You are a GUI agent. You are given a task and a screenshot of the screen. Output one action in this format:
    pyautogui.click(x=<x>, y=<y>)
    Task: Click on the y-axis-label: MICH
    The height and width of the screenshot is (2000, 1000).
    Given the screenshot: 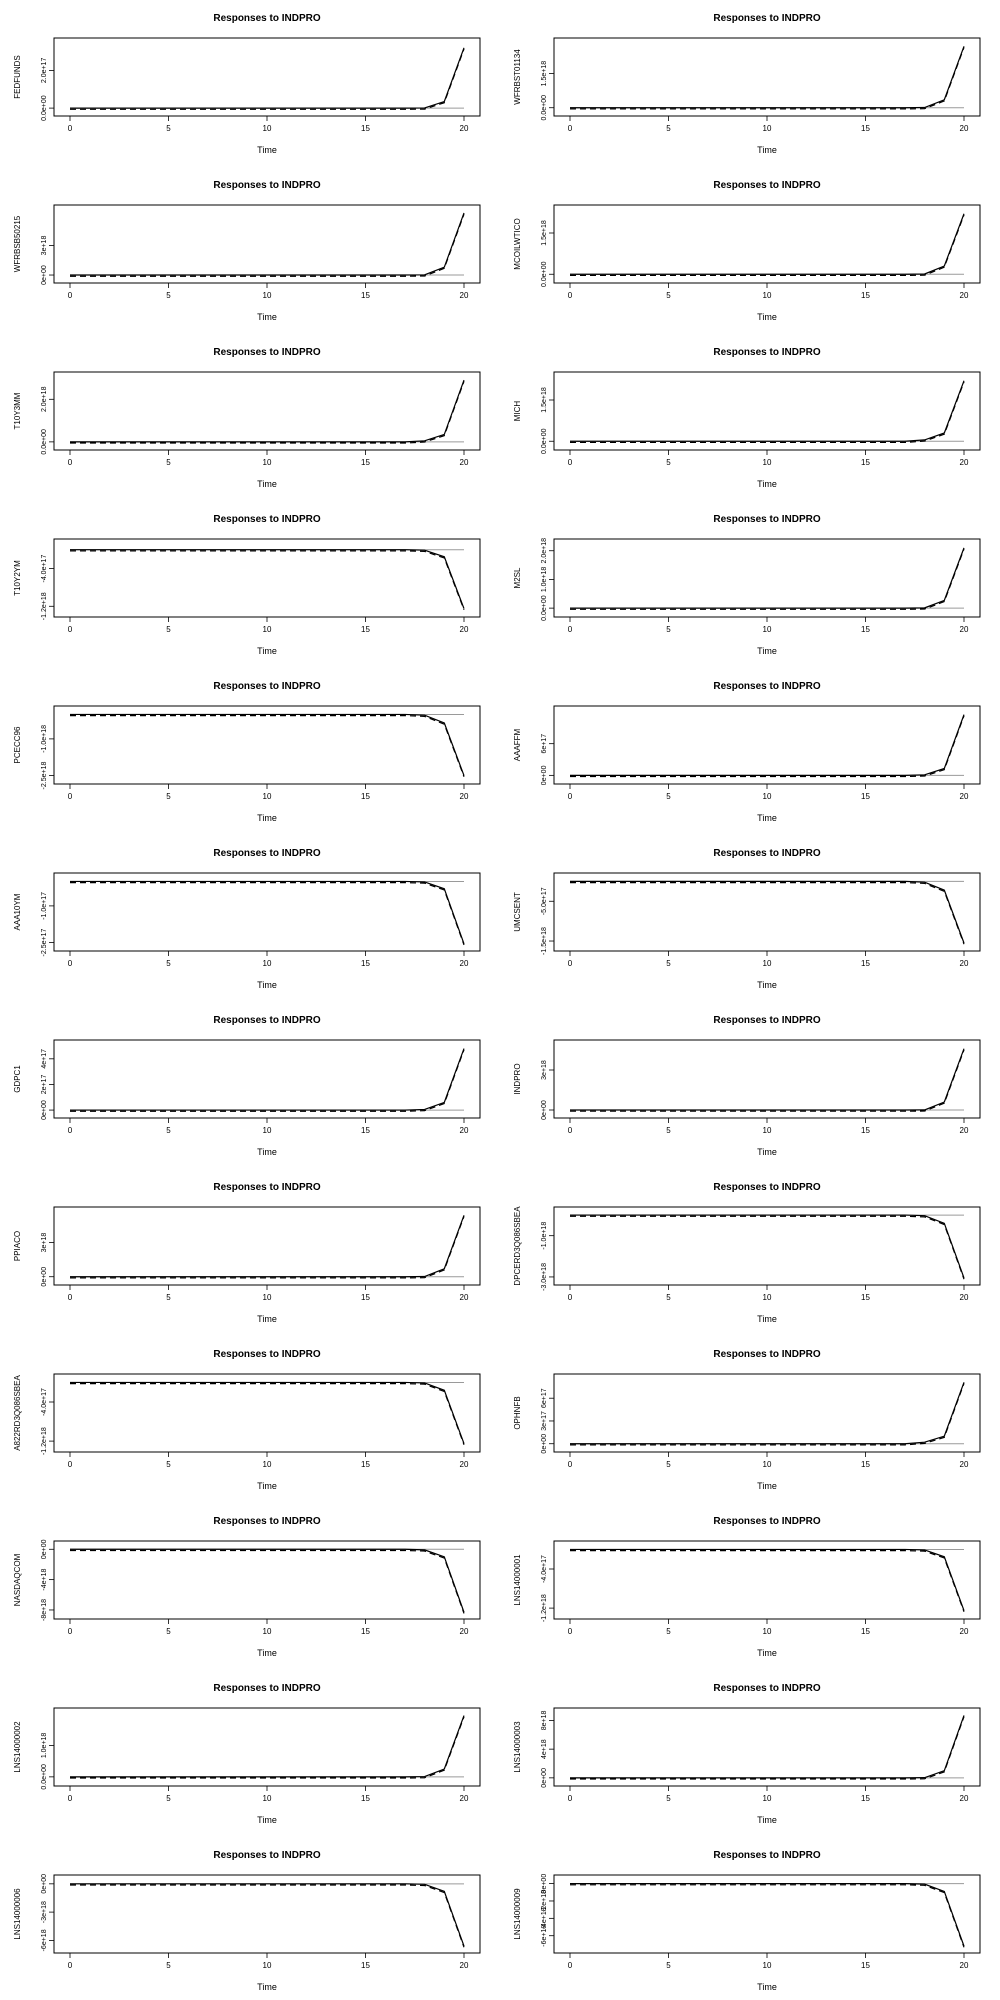 What is the action you would take?
    pyautogui.click(x=517, y=411)
    